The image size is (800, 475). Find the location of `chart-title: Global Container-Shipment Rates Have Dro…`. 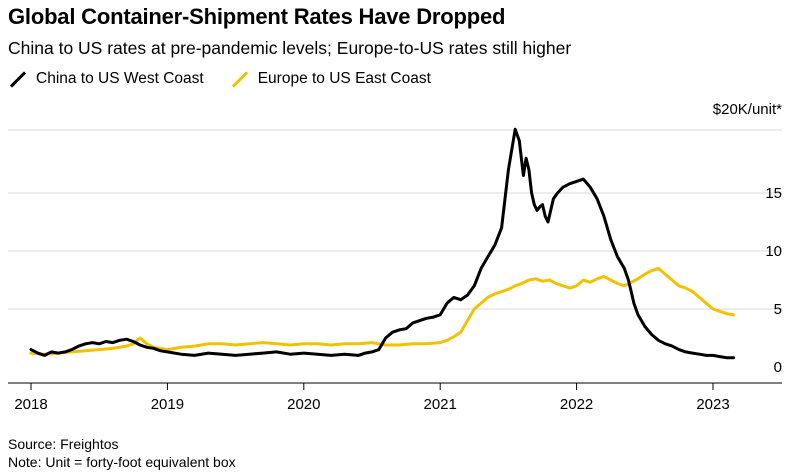

chart-title: Global Container-Shipment Rates Have Dro… is located at coordinates (257, 16).